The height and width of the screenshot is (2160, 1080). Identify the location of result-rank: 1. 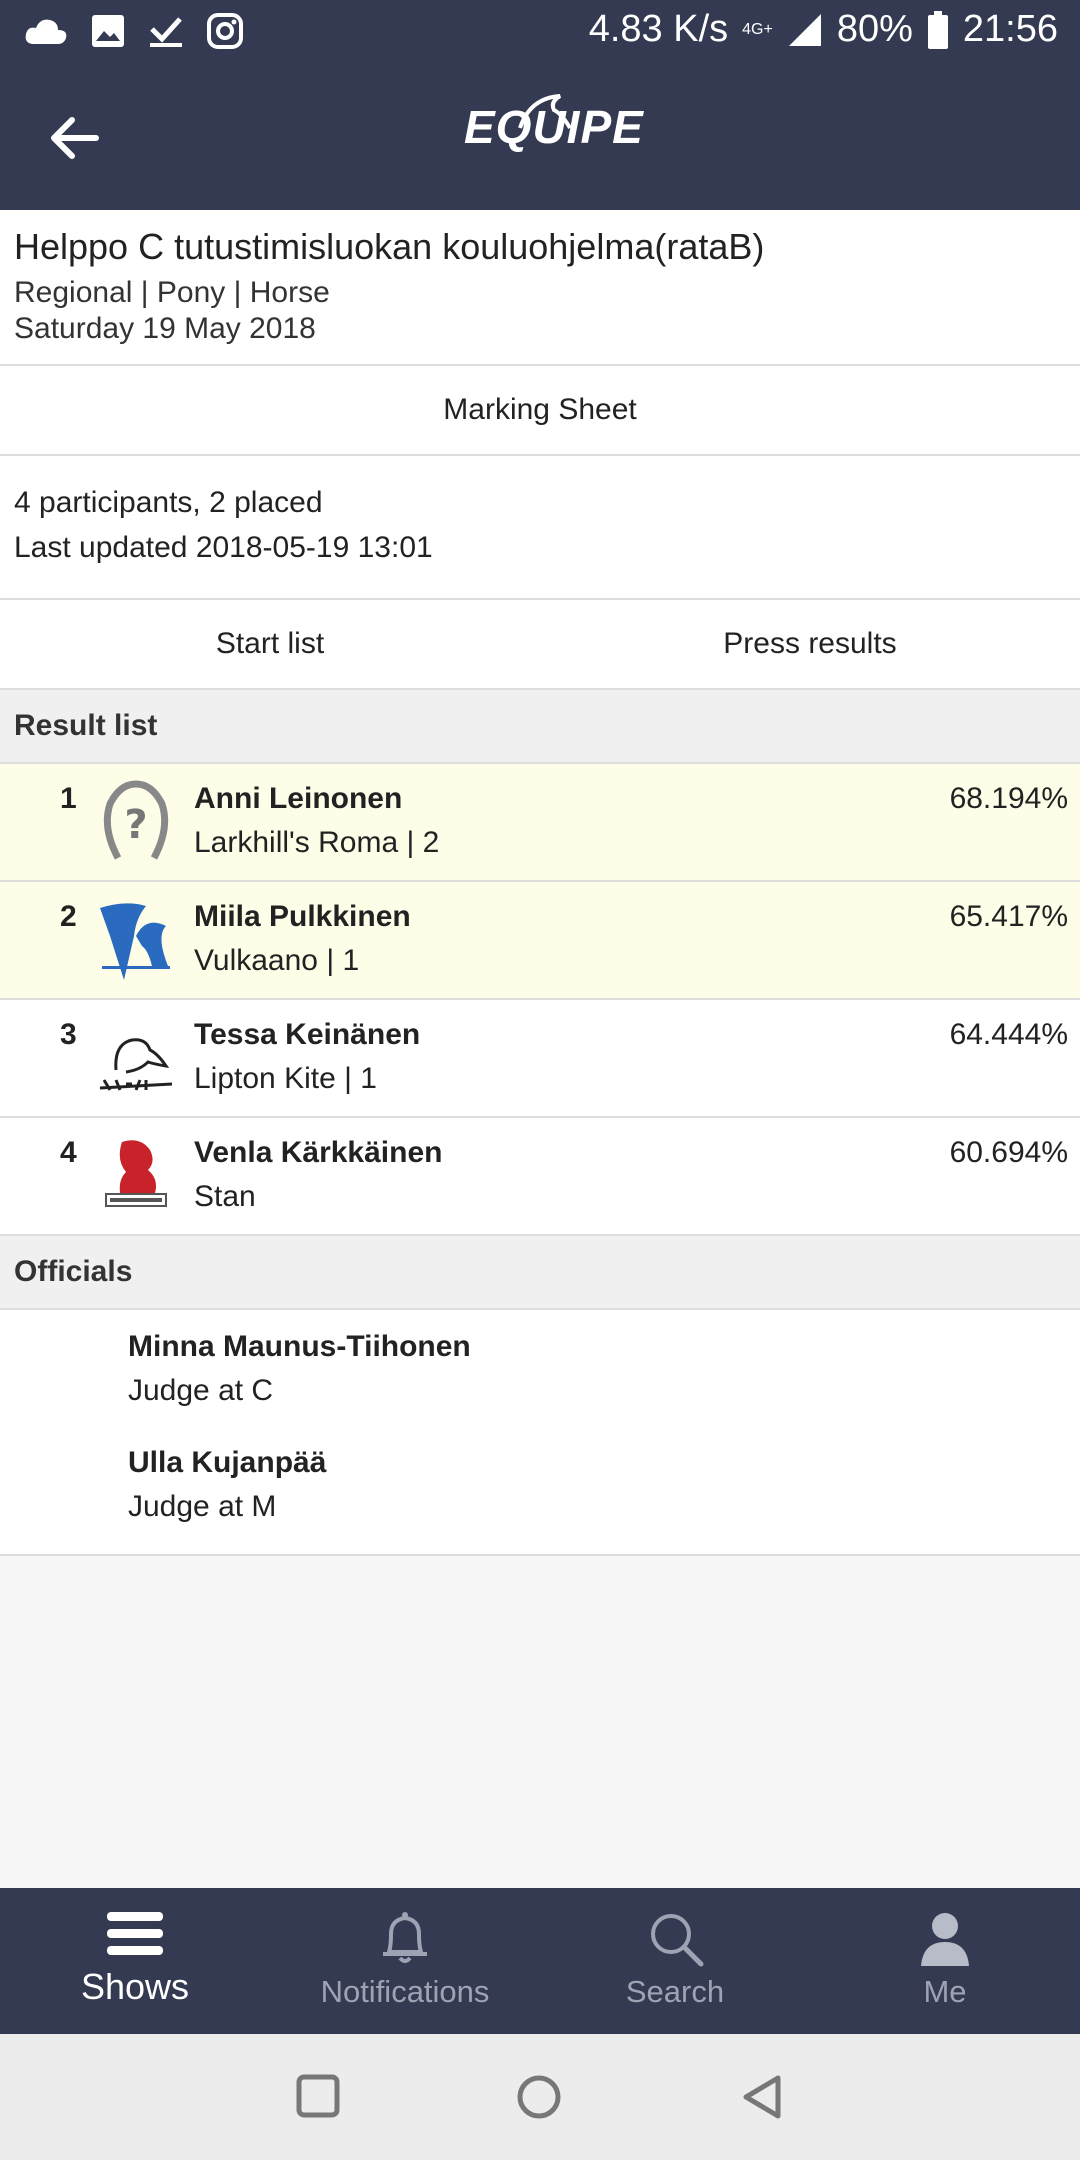
(68, 798).